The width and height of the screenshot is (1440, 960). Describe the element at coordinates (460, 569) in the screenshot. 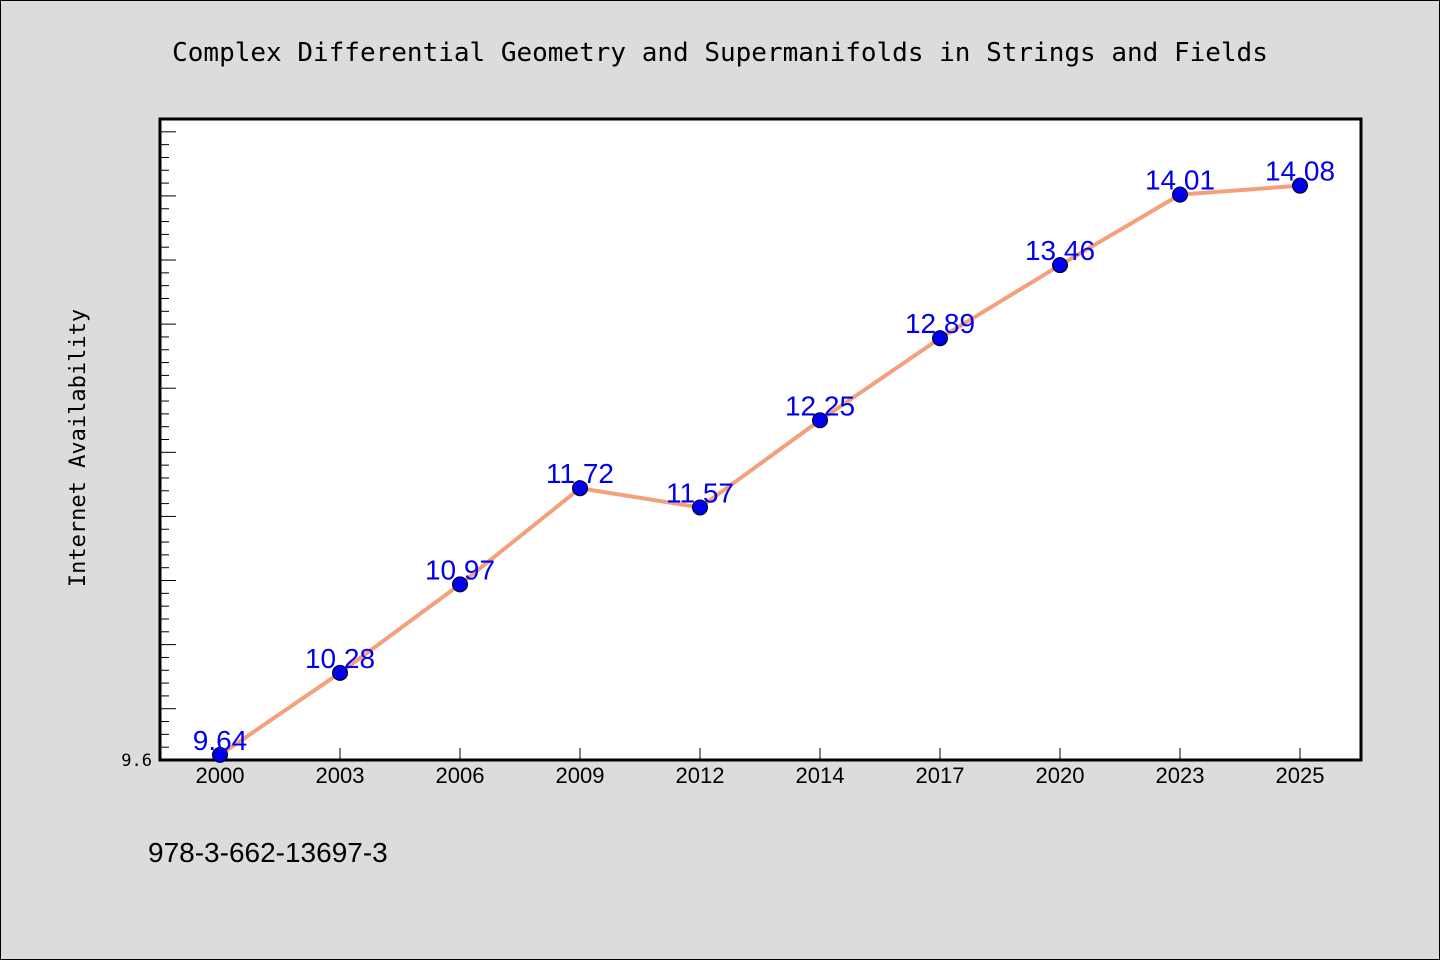

I see `data-label: 10.97` at that location.